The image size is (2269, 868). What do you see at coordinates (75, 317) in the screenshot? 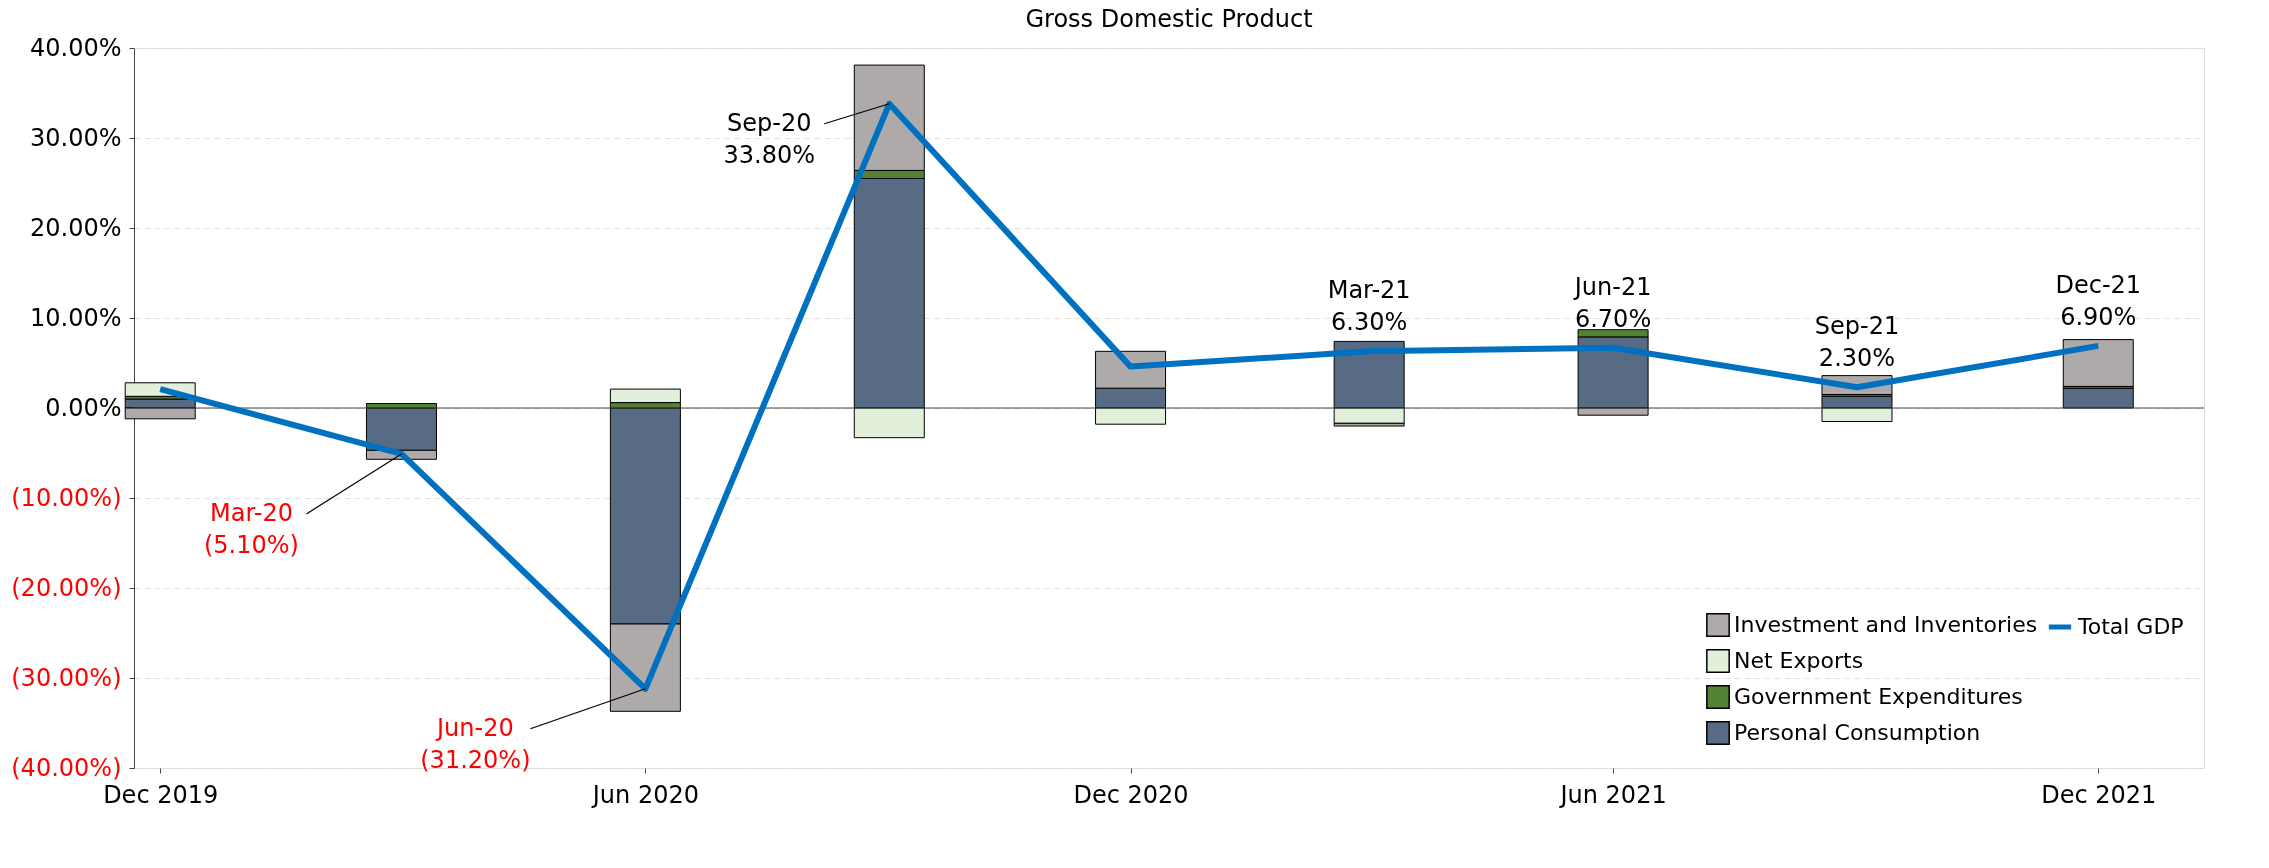
I see `y-tick-label: 10.00%` at bounding box center [75, 317].